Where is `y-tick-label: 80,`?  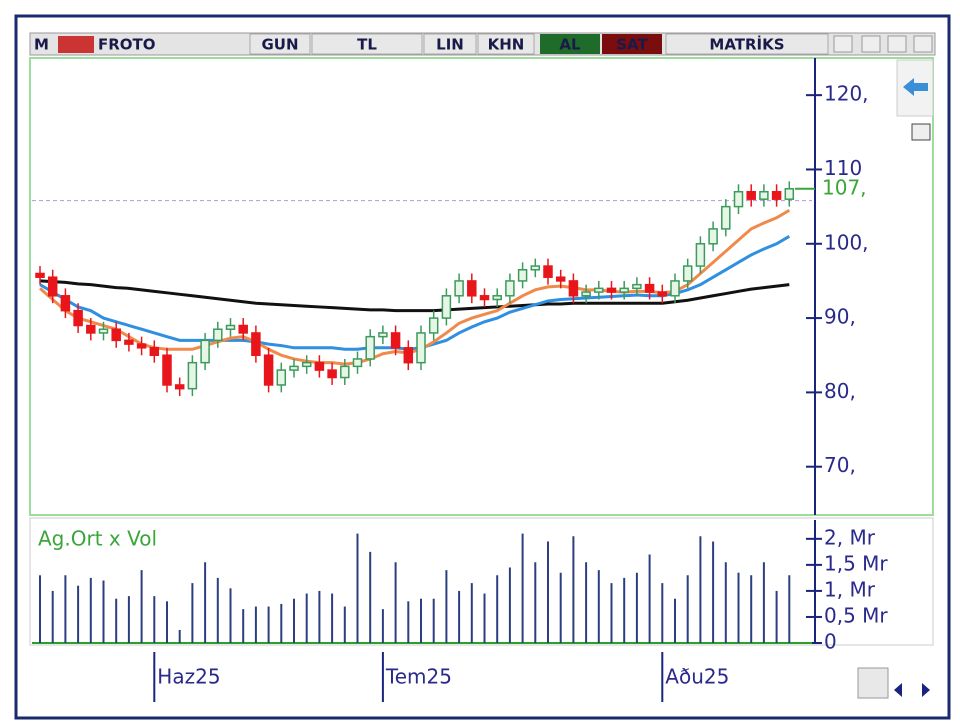
y-tick-label: 80, is located at coordinates (840, 391).